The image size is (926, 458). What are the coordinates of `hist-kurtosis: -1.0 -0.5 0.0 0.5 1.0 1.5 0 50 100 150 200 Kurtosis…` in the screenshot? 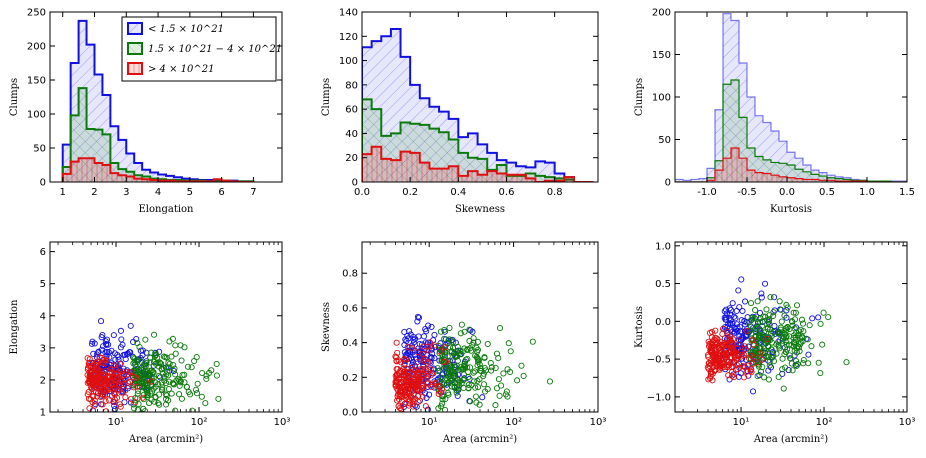 It's located at (774, 112).